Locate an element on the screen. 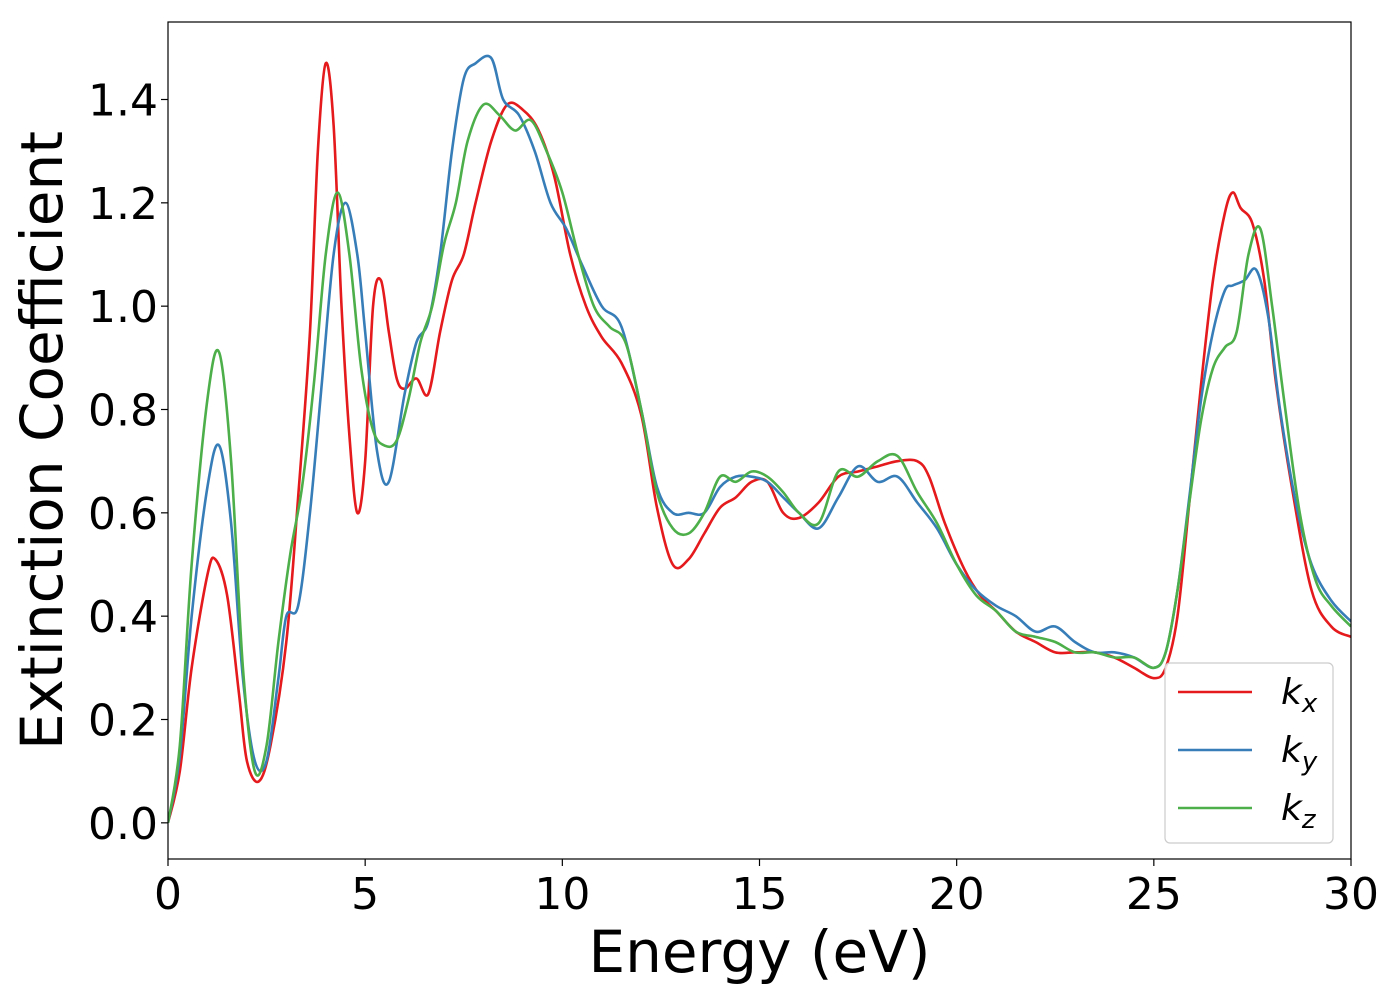  x-tick-label: 20 is located at coordinates (957, 894).